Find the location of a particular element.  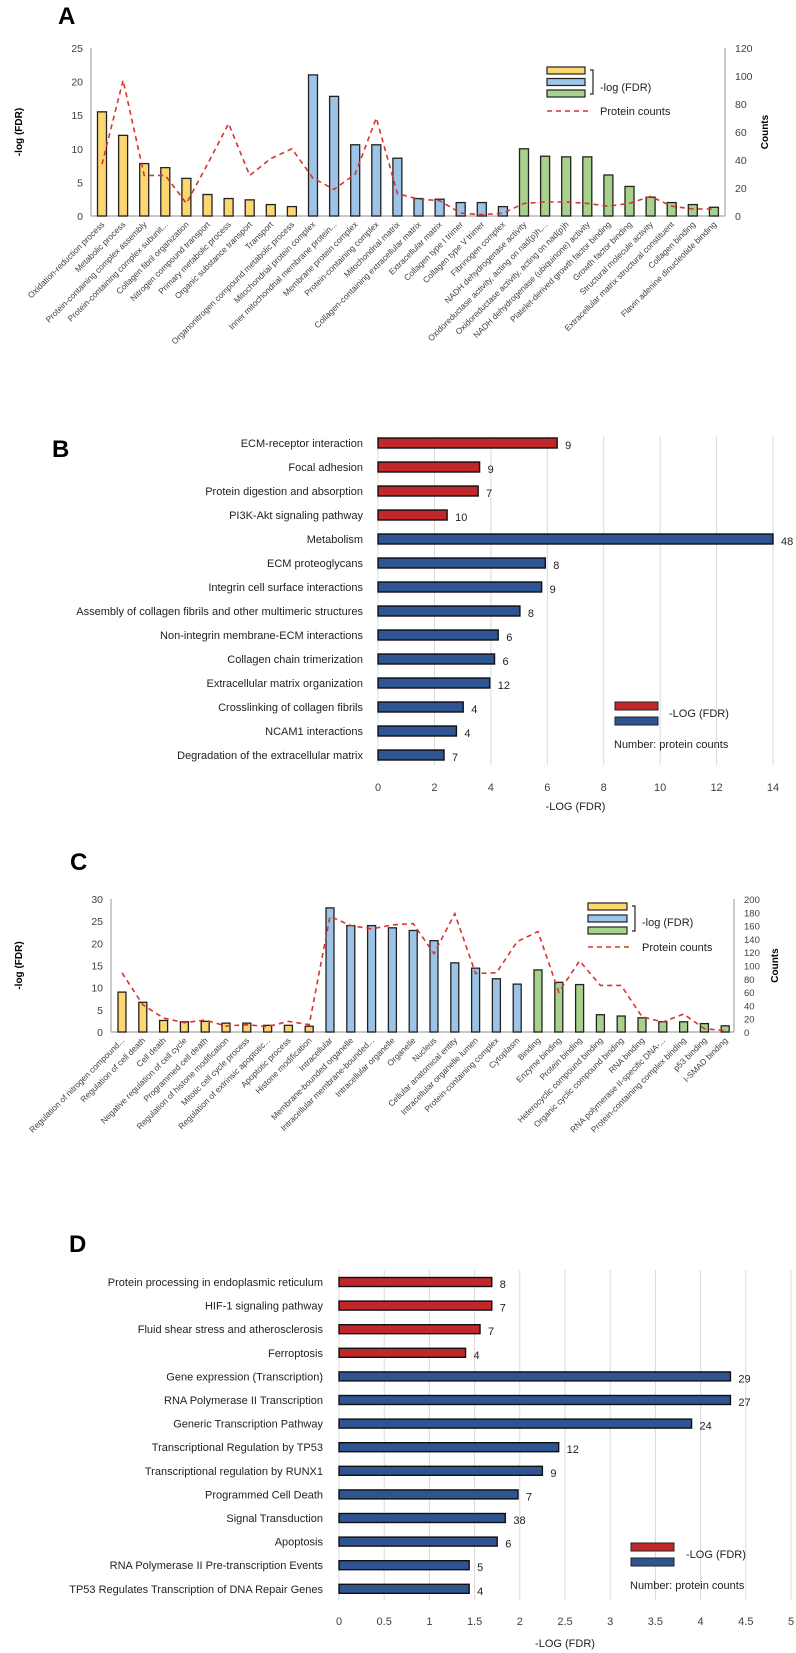

y-category-label: Protein digestion and absorption is located at coordinates (284, 492).